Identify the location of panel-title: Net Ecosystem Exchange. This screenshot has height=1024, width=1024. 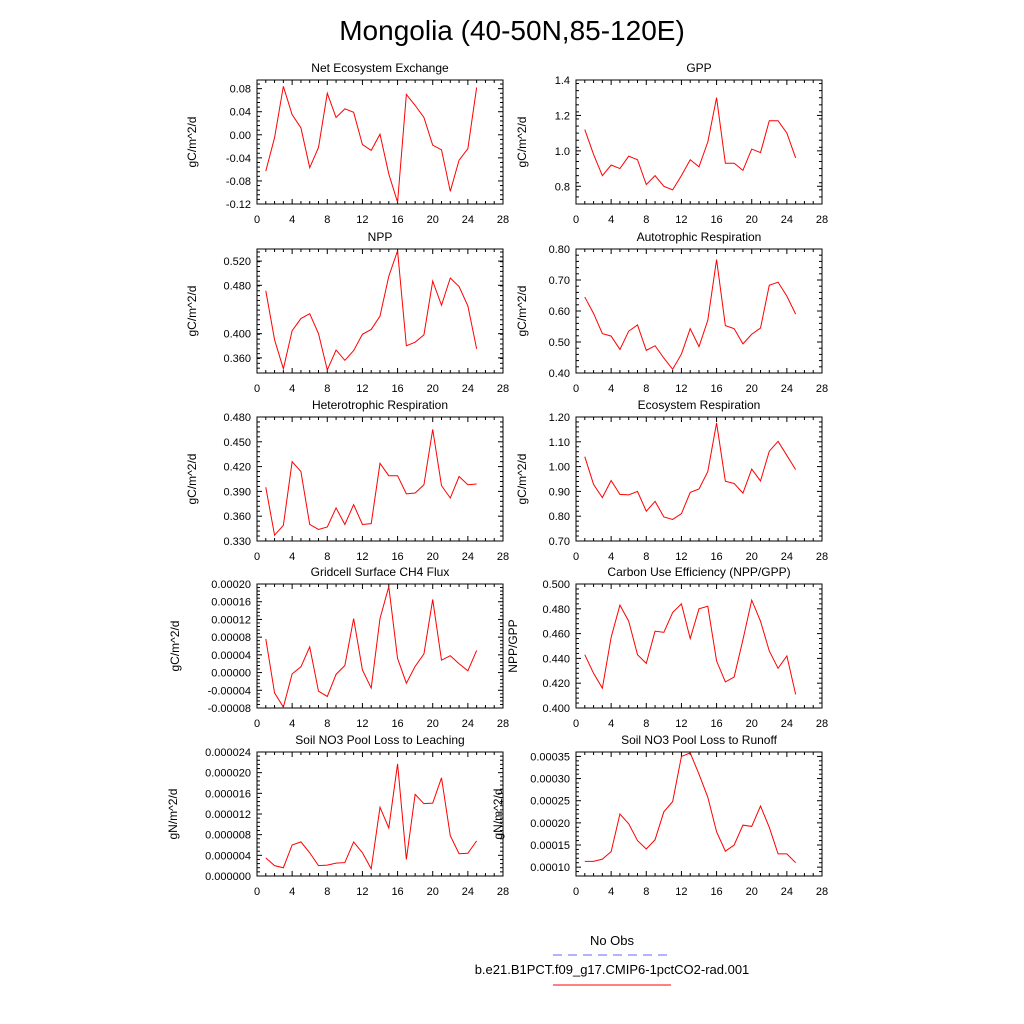
(380, 68).